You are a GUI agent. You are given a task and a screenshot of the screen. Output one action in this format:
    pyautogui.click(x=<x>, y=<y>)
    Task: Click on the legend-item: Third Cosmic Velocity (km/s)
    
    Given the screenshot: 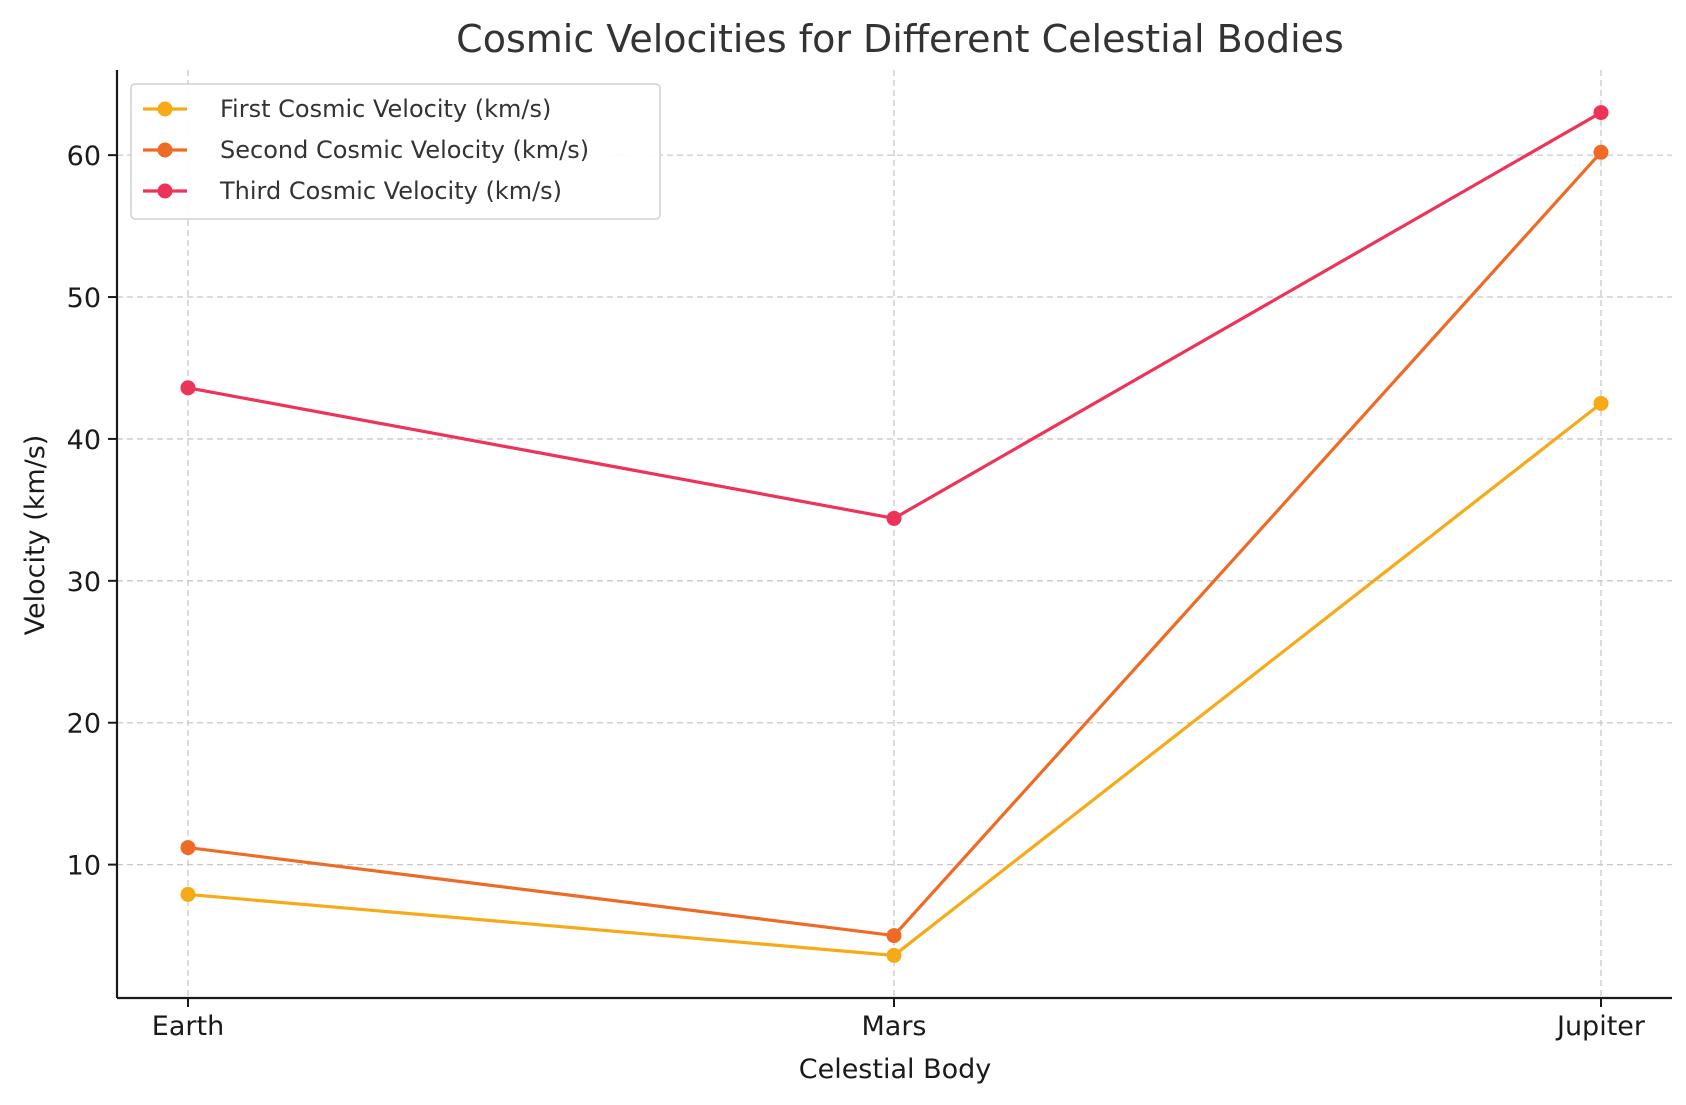 What is the action you would take?
    pyautogui.click(x=352, y=191)
    